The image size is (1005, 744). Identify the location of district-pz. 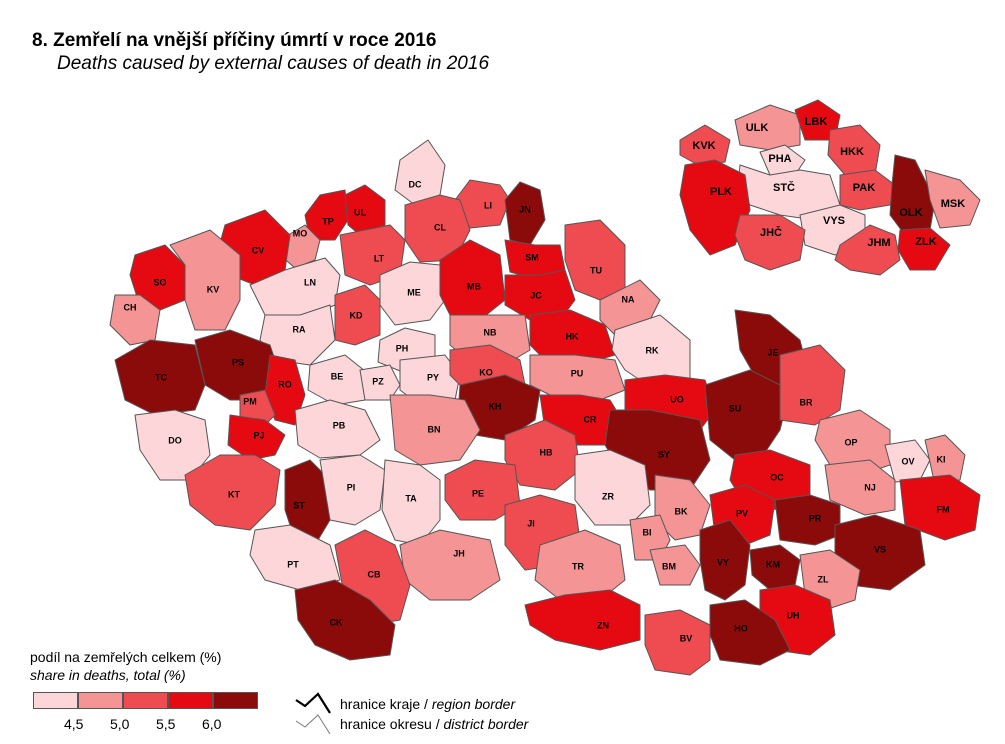
(380, 382).